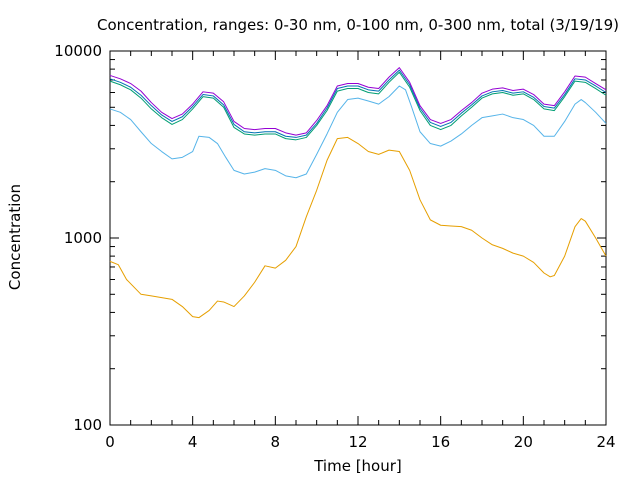 The width and height of the screenshot is (640, 480). I want to click on y-tick-label: 100, so click(87, 425).